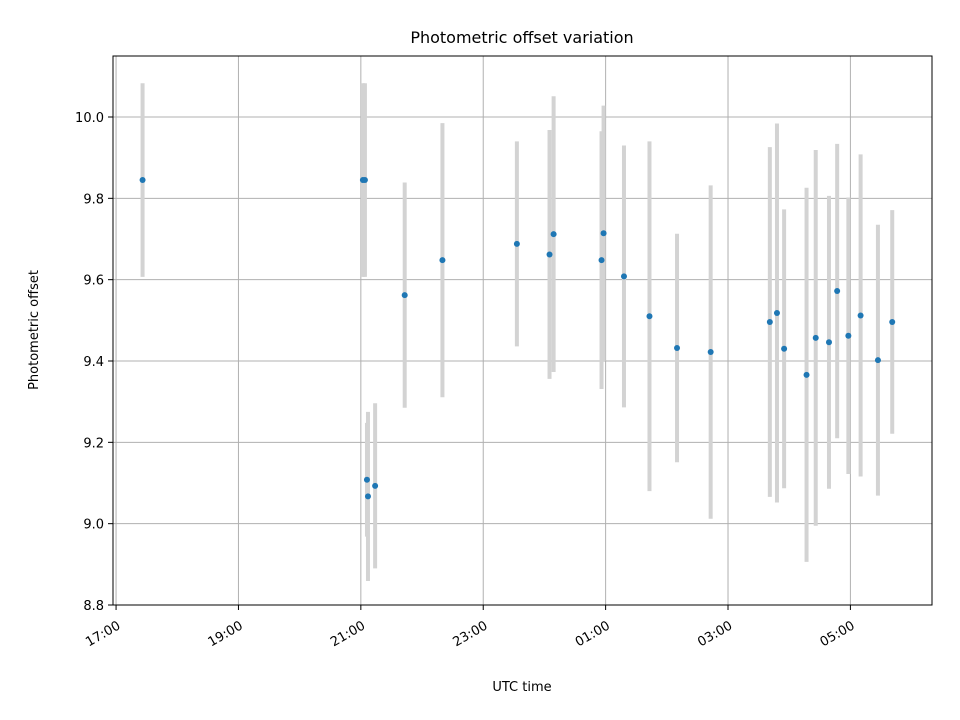  Describe the element at coordinates (93, 281) in the screenshot. I see `y-tick-label: 9.6` at that location.